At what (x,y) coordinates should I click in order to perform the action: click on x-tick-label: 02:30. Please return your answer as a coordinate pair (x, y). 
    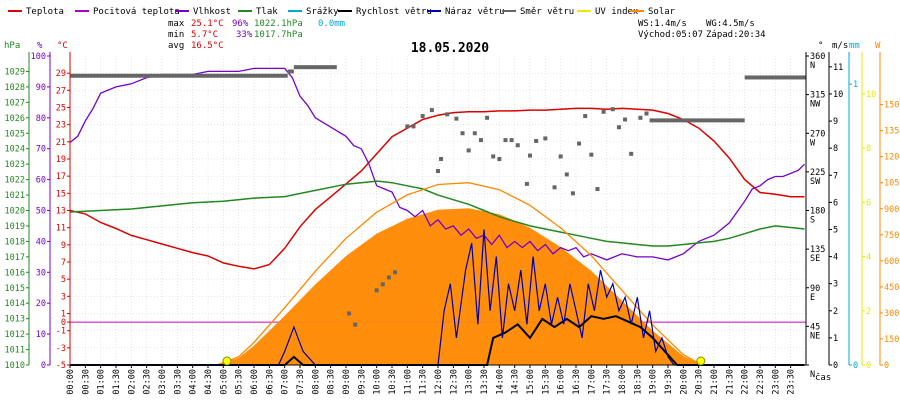
    Looking at the image, I should click on (148, 382).